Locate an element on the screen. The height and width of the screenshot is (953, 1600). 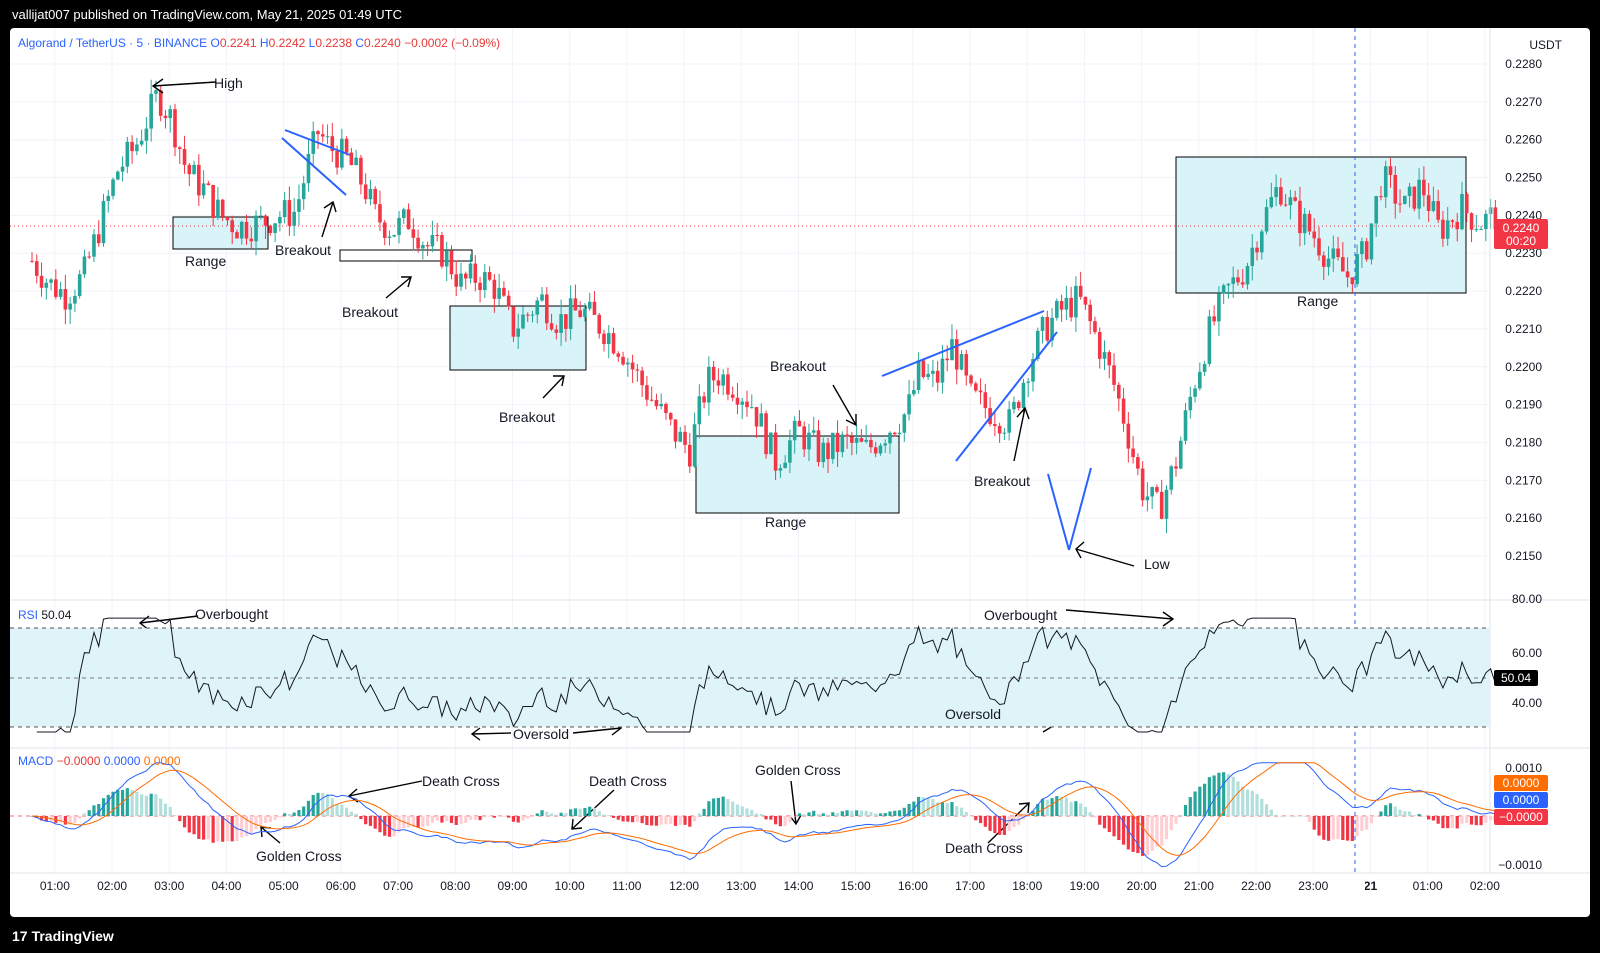
macd-value: −0.0000 is located at coordinates (78, 761).